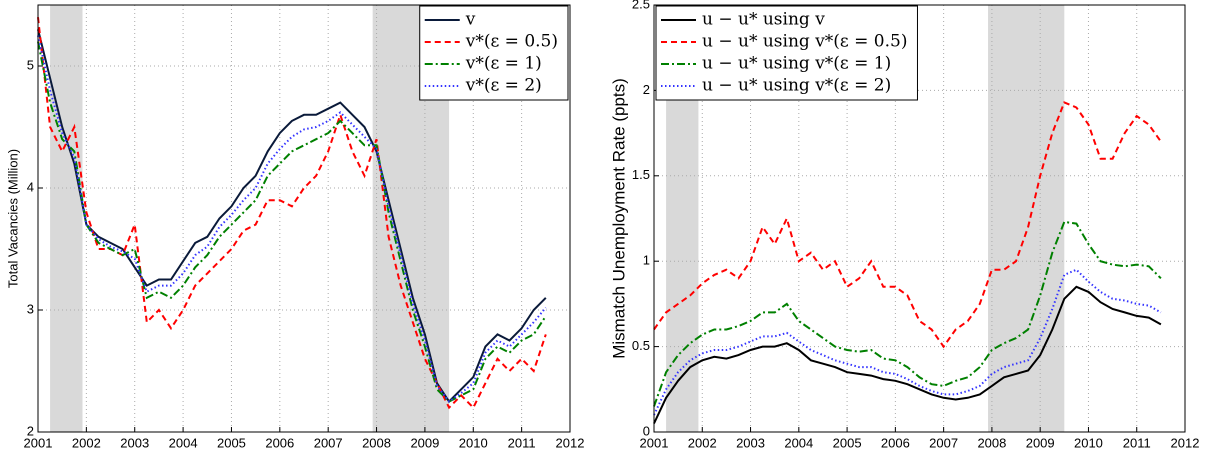 This screenshot has width=1214, height=455. Describe the element at coordinates (511, 42) in the screenshot. I see `legend-label: v*(ε = 0.5)` at that location.